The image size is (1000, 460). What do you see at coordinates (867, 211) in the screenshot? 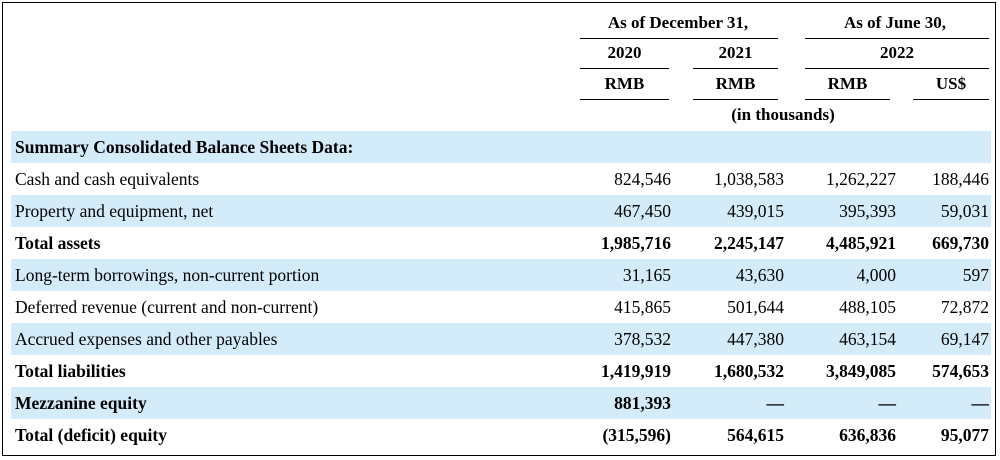
I see `cell-2022-rmb: 395,393` at bounding box center [867, 211].